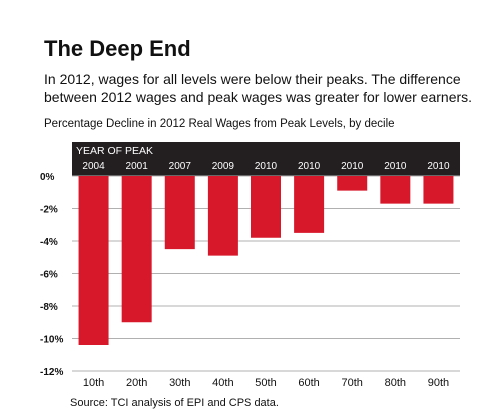 The image size is (500, 420). Describe the element at coordinates (51, 372) in the screenshot. I see `y-tick-label: -12%` at that location.